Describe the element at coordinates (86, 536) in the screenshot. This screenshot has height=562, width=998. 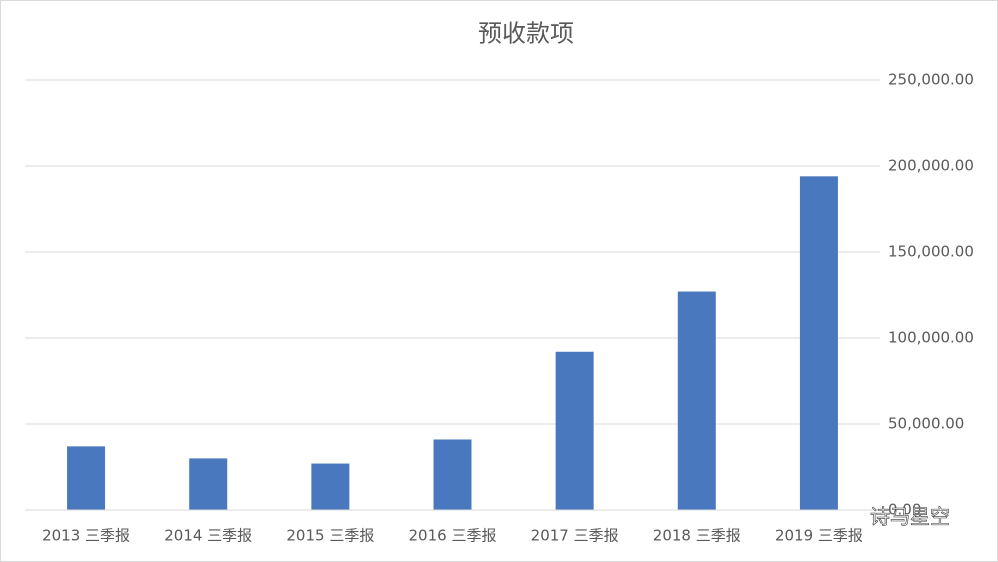
I see `x-tick-label: 2013 三季报` at that location.